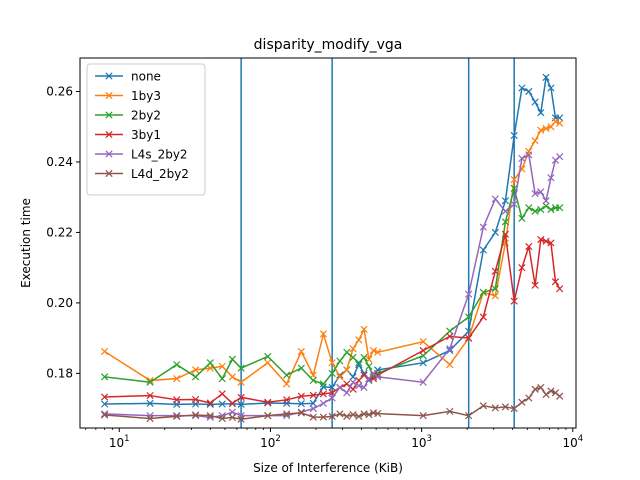 The height and width of the screenshot is (480, 640). Describe the element at coordinates (109, 95) in the screenshot. I see `legend-marker-1by3` at that location.